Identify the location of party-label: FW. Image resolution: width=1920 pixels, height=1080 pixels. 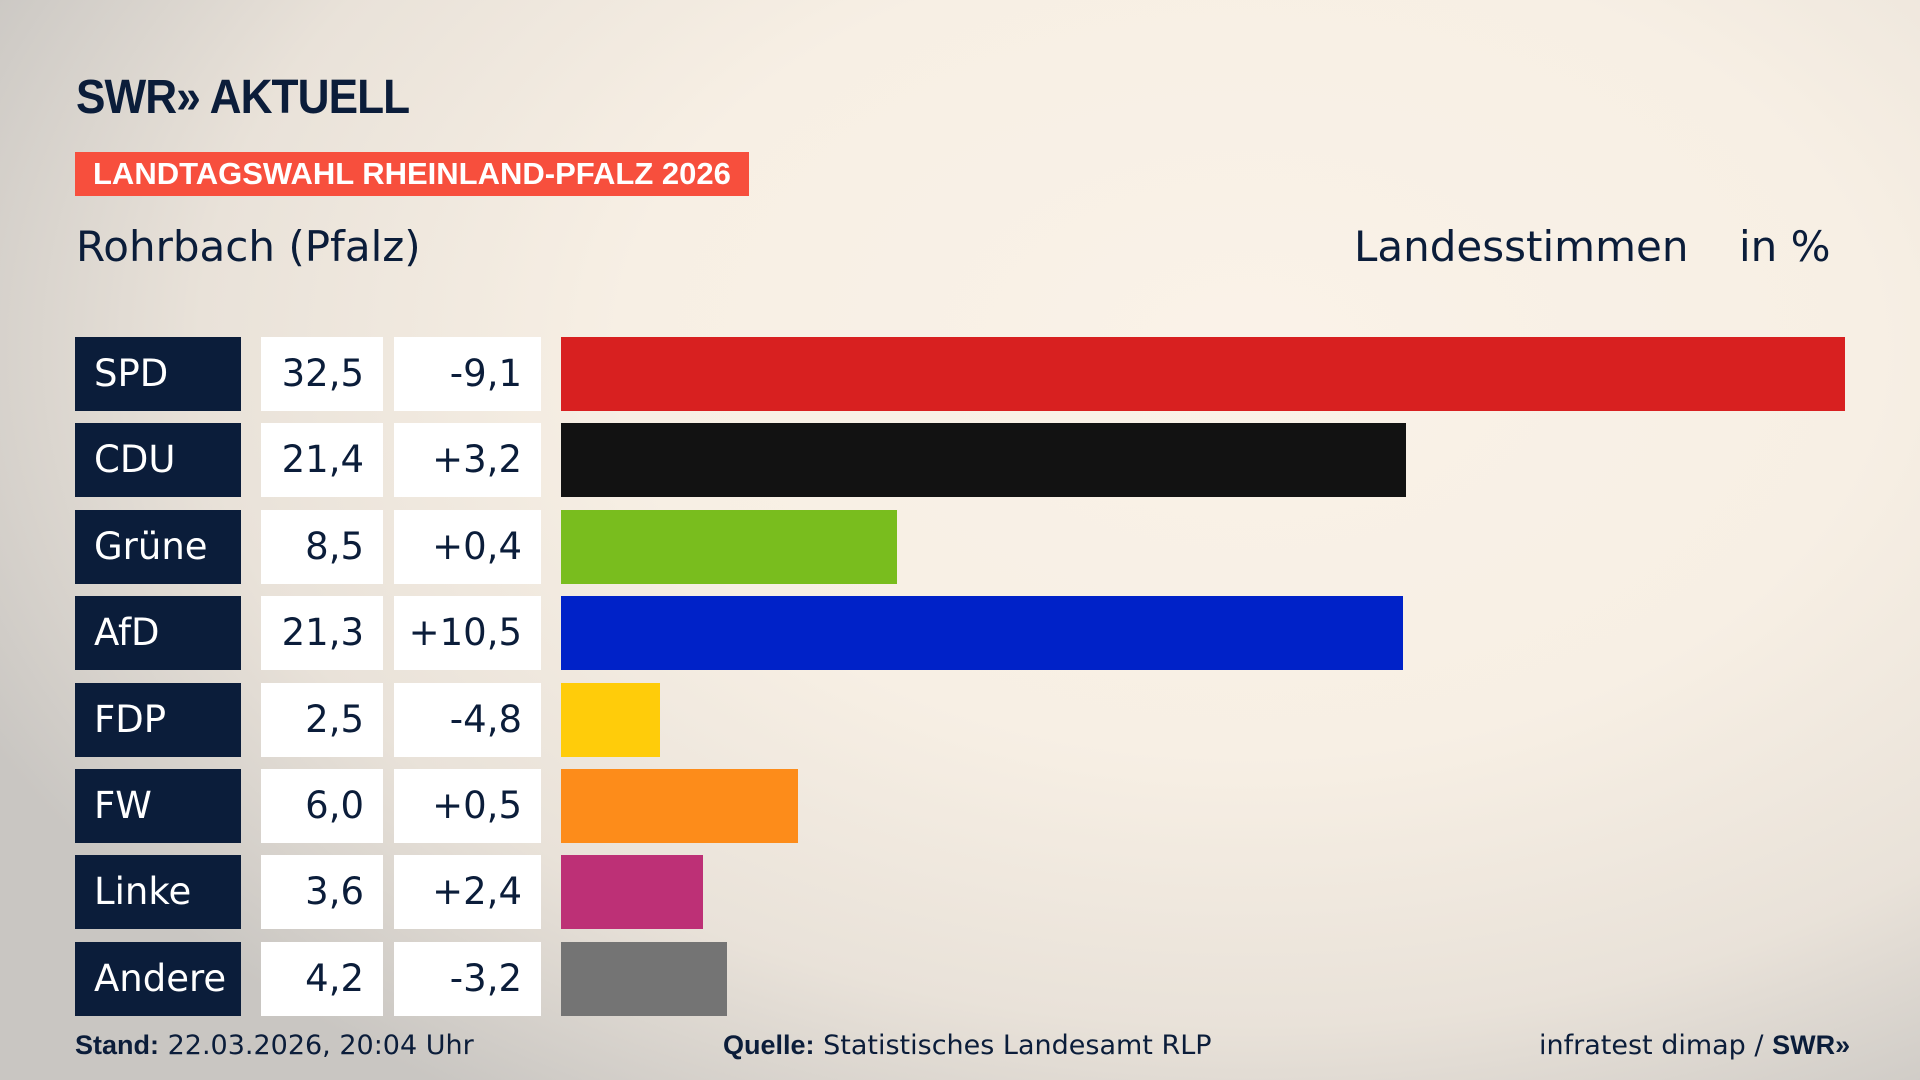
(158, 806).